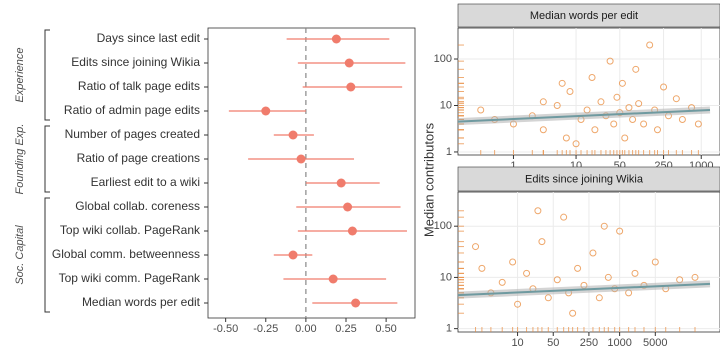 This screenshot has width=720, height=351. Describe the element at coordinates (655, 343) in the screenshot. I see `x-tick-label: 5000` at that location.